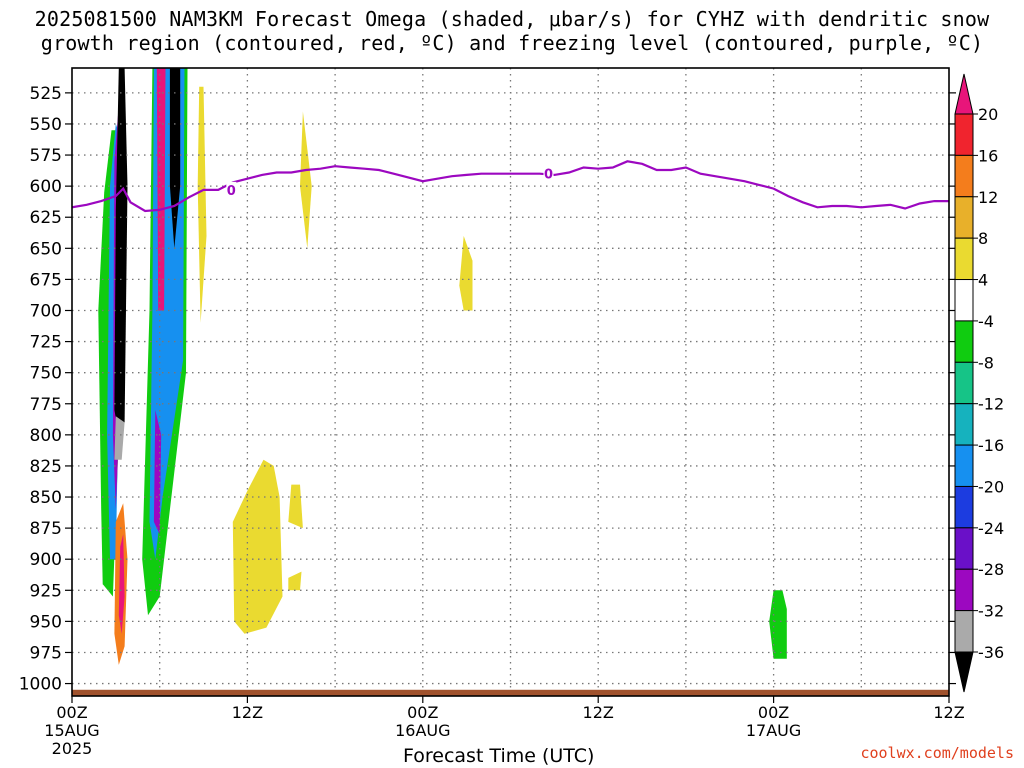 This screenshot has width=1024, height=768. Describe the element at coordinates (991, 528) in the screenshot. I see `colorbar-label: -24` at that location.